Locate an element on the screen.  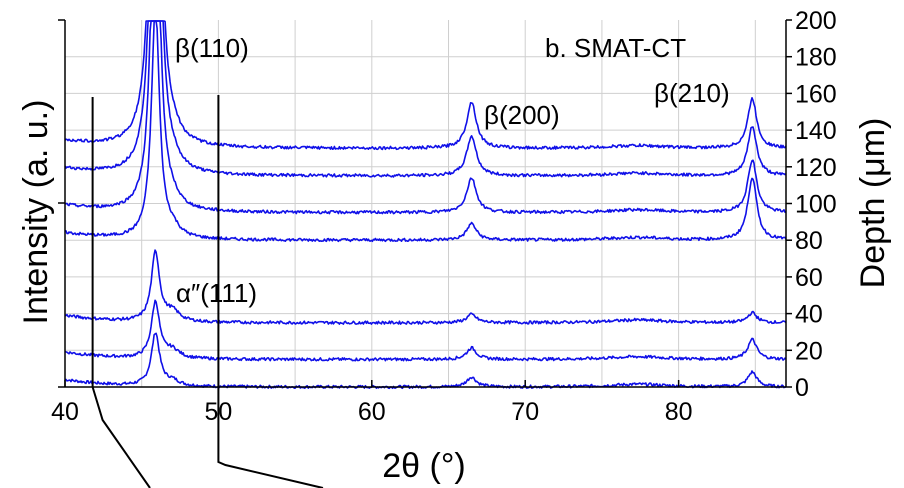
y-right-tick-label: 0 is located at coordinates (802, 388).